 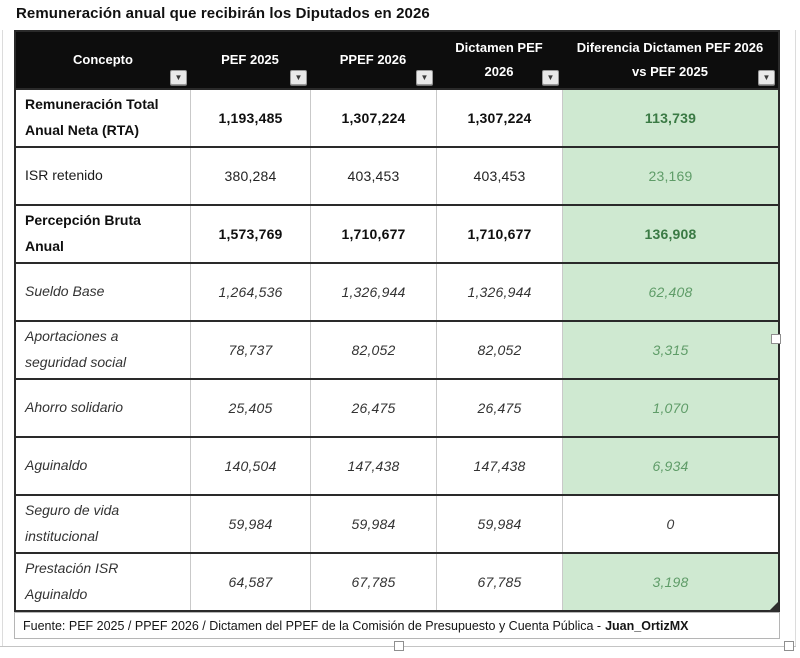 I want to click on pef-2025-cell: 25,405, so click(x=250, y=408).